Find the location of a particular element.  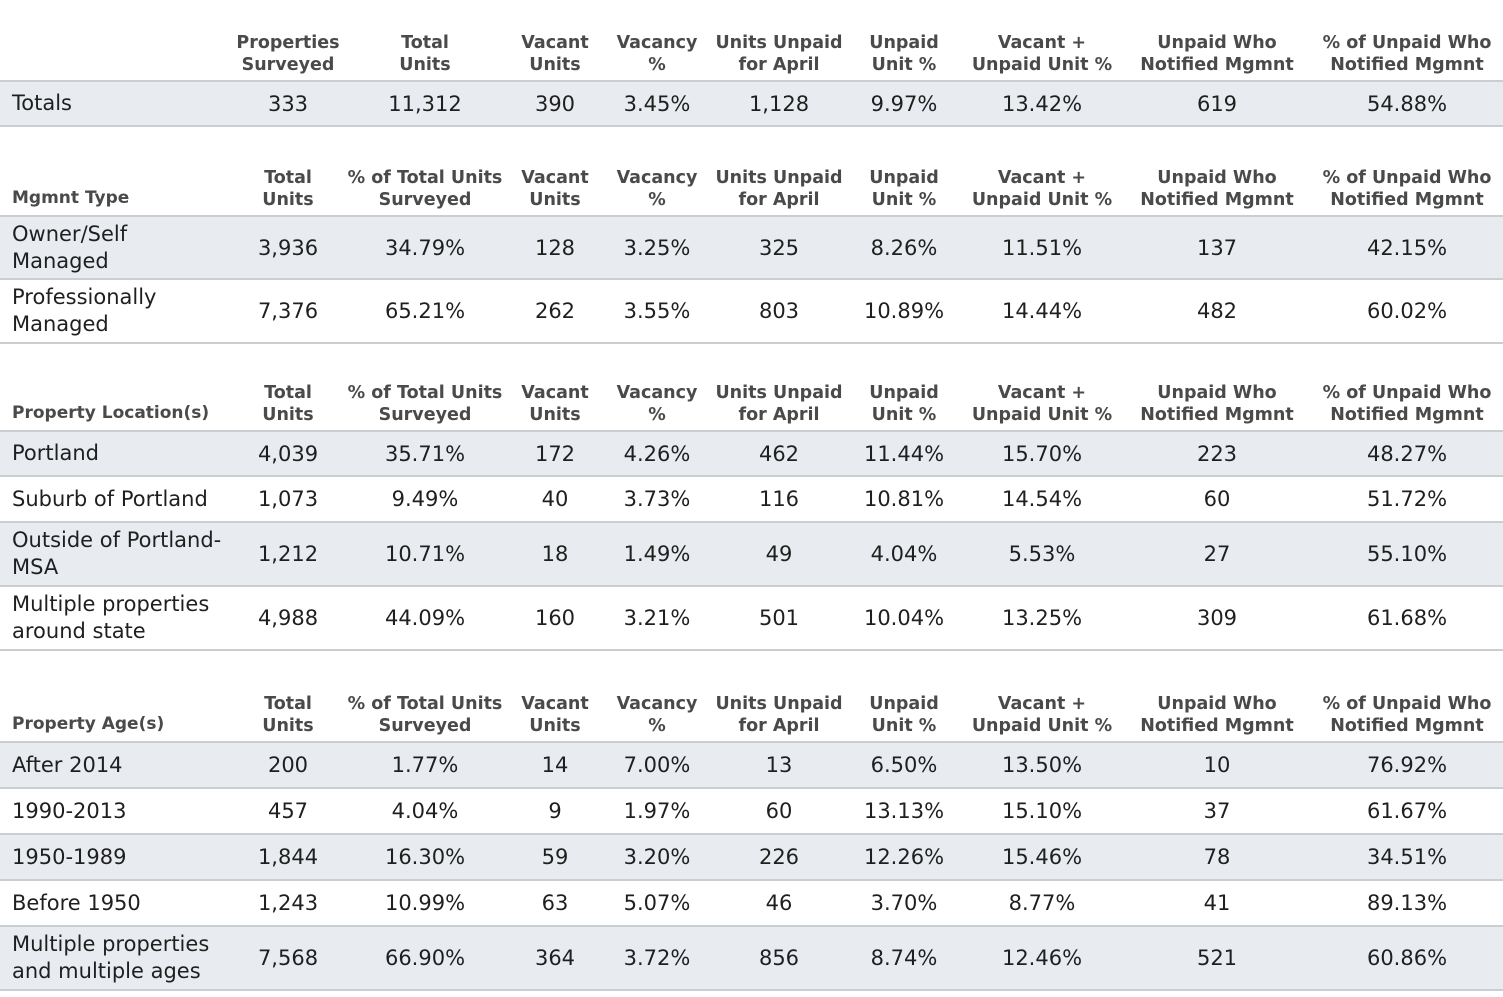

table-cell: 40 is located at coordinates (555, 499).